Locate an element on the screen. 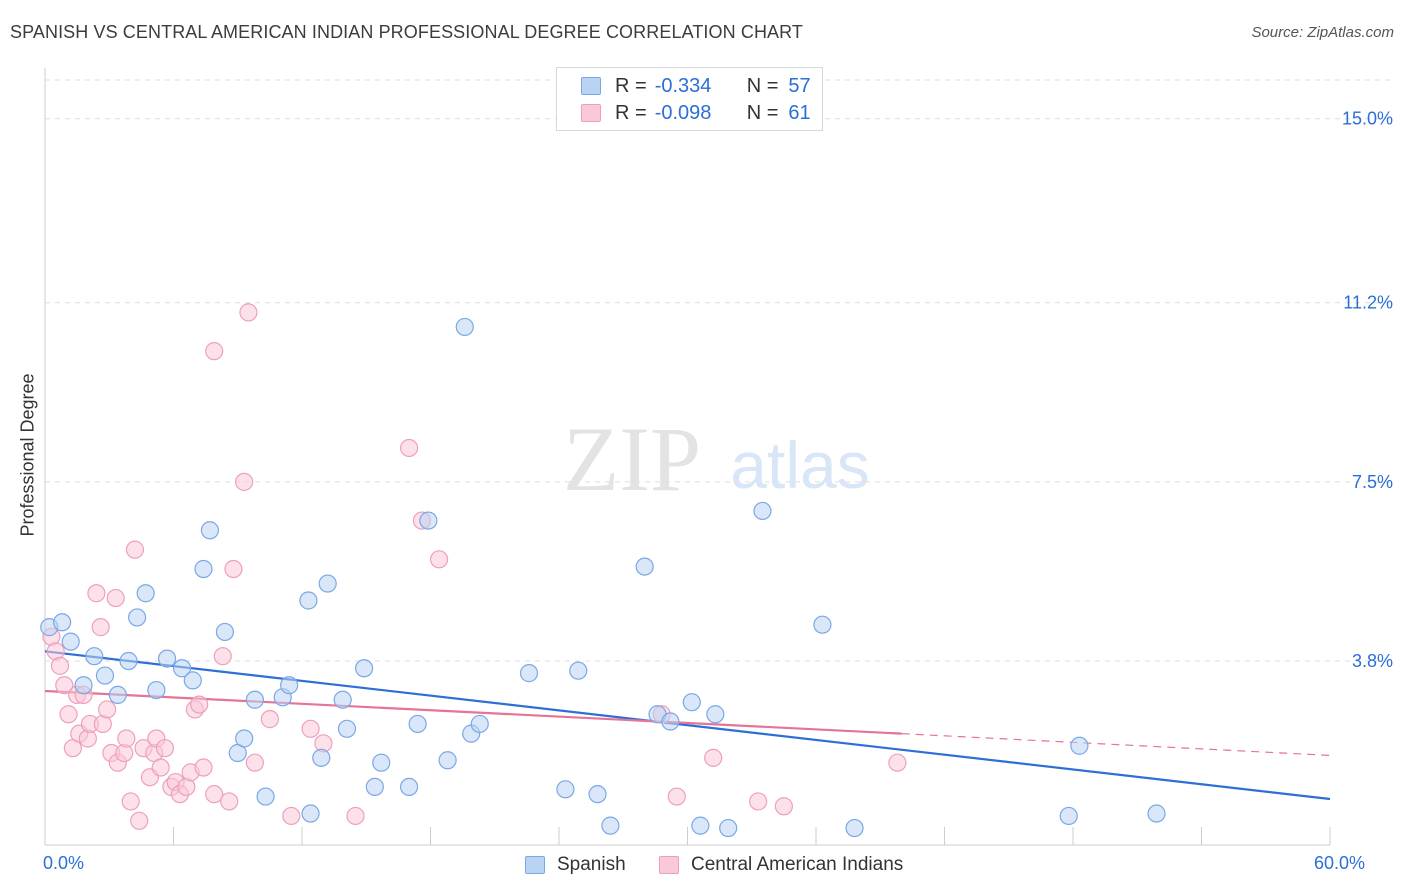 The height and width of the screenshot is (892, 1406). x-tick-label: 0.0% is located at coordinates (63, 863).